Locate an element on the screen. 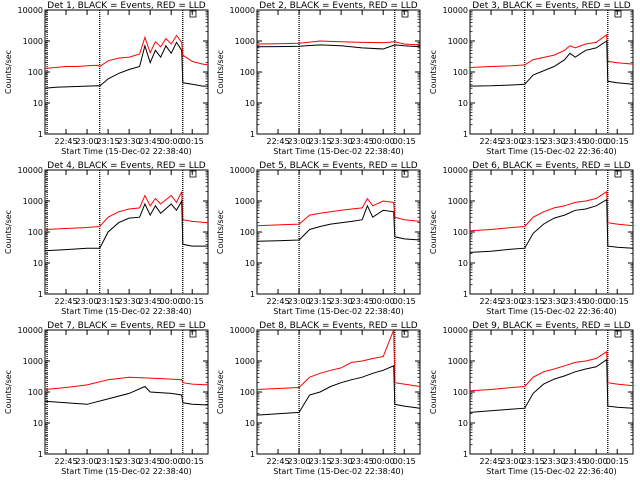  xtick-label-9-3: 23:30 is located at coordinates (554, 461).